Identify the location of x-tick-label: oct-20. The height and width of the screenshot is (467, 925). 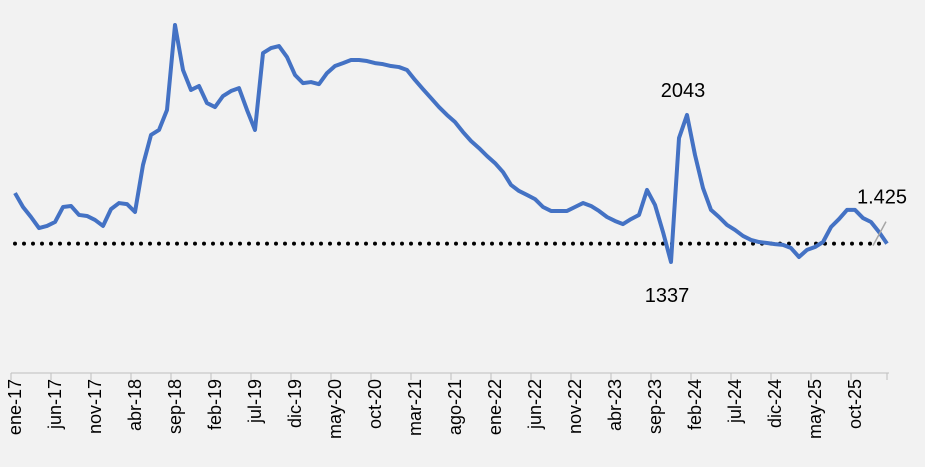
(375, 404).